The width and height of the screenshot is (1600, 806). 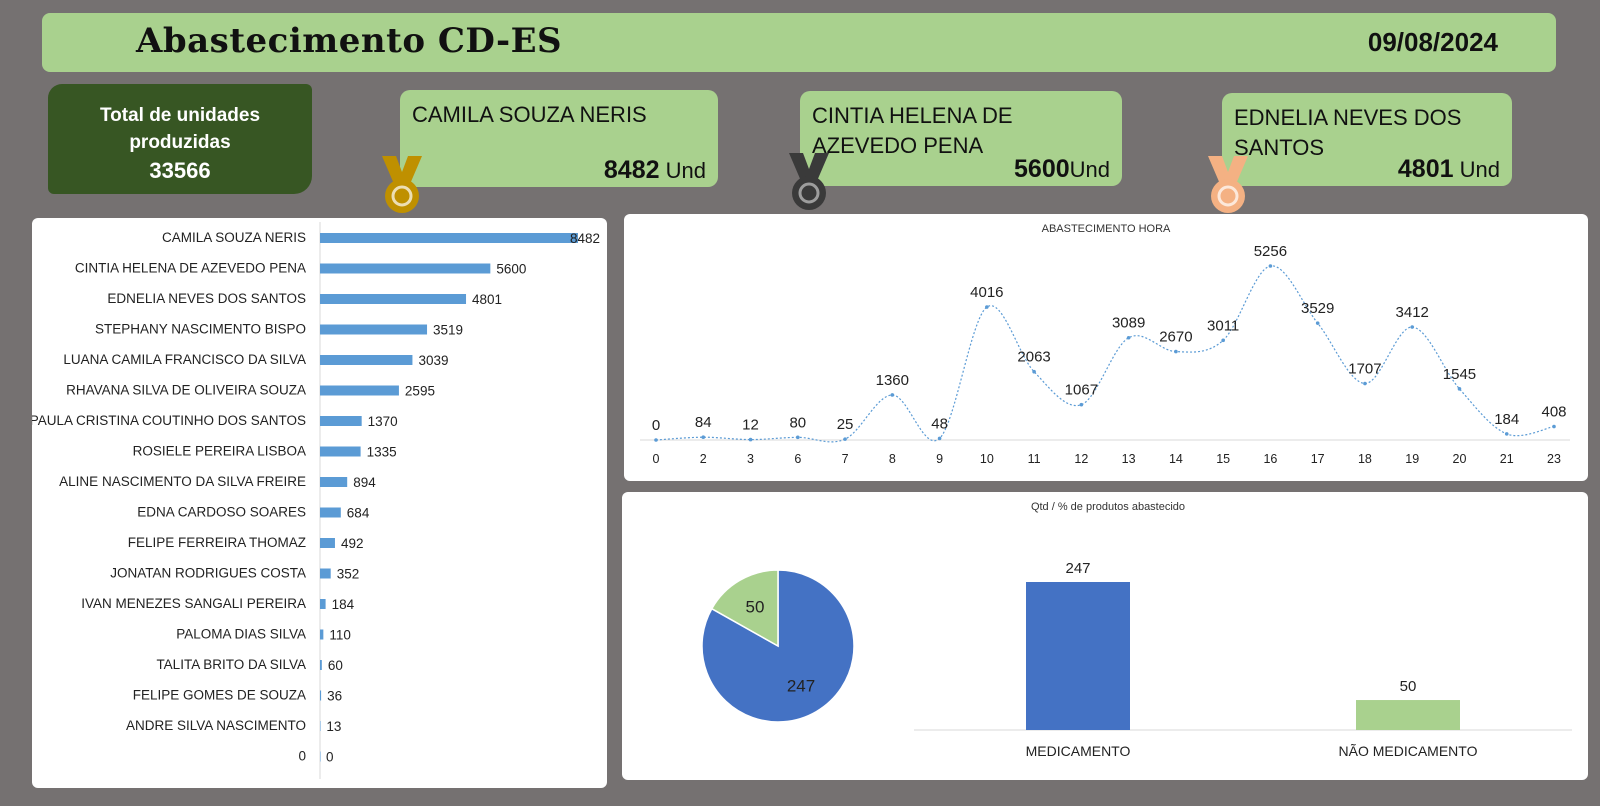 I want to click on hourly-tick-label: 9, so click(x=939, y=459).